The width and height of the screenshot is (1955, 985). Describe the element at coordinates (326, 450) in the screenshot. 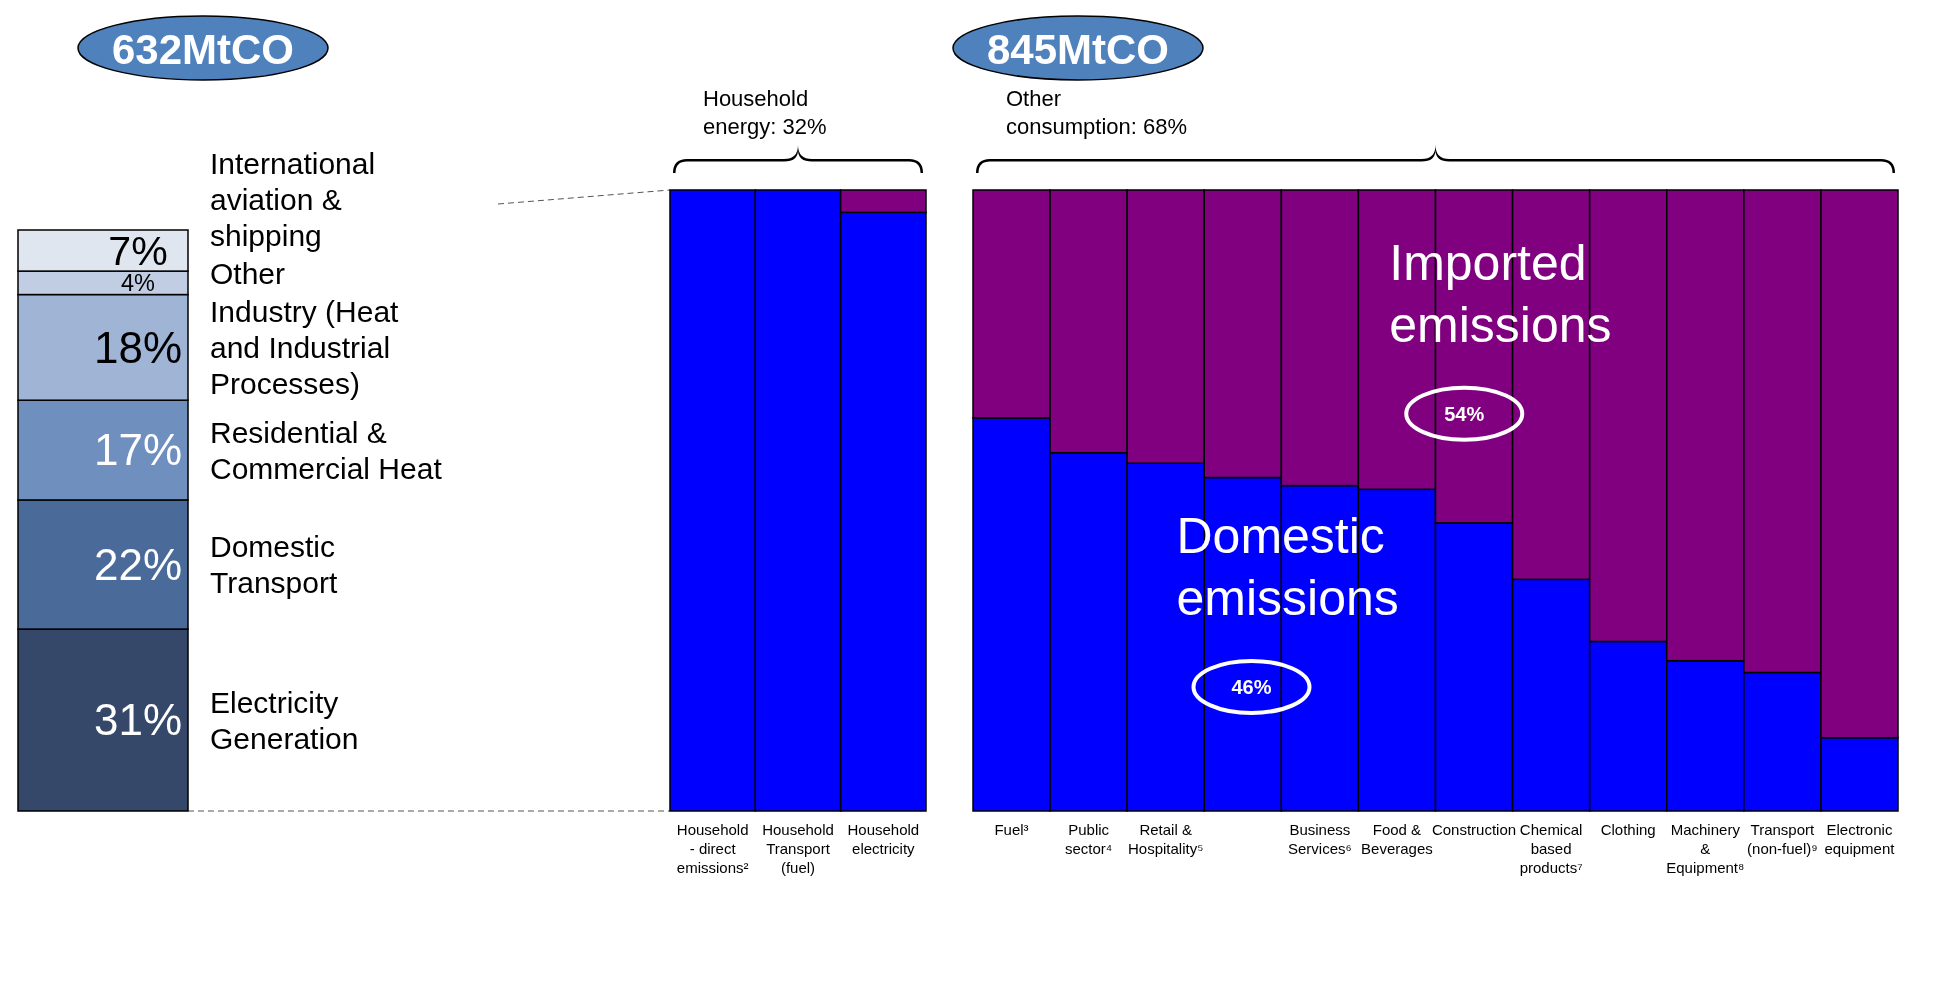

I see `series-label: Residential & Commercial Heat` at that location.